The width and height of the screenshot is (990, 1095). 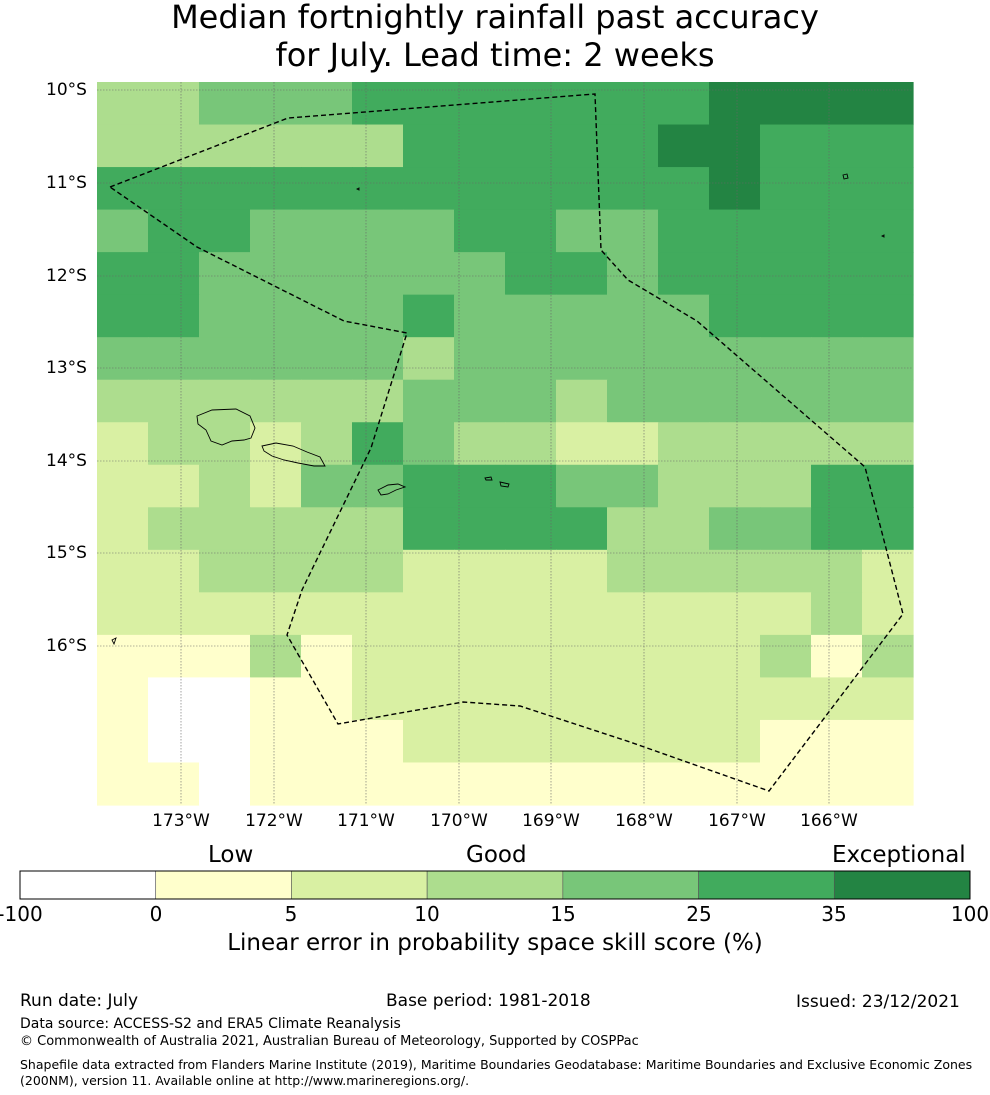 I want to click on colorbar-tick: 100, so click(x=970, y=914).